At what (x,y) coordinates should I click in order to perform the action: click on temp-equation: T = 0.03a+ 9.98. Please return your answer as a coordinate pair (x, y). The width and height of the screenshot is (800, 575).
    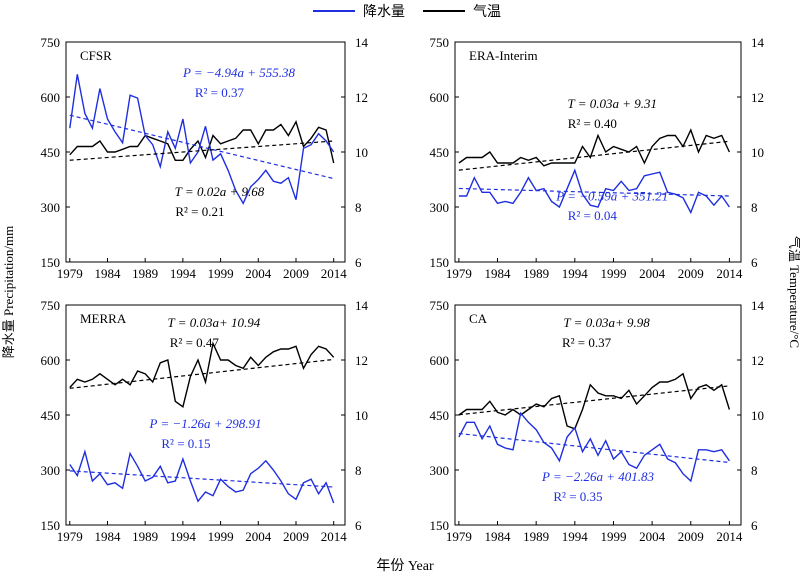
    Looking at the image, I should click on (606, 322).